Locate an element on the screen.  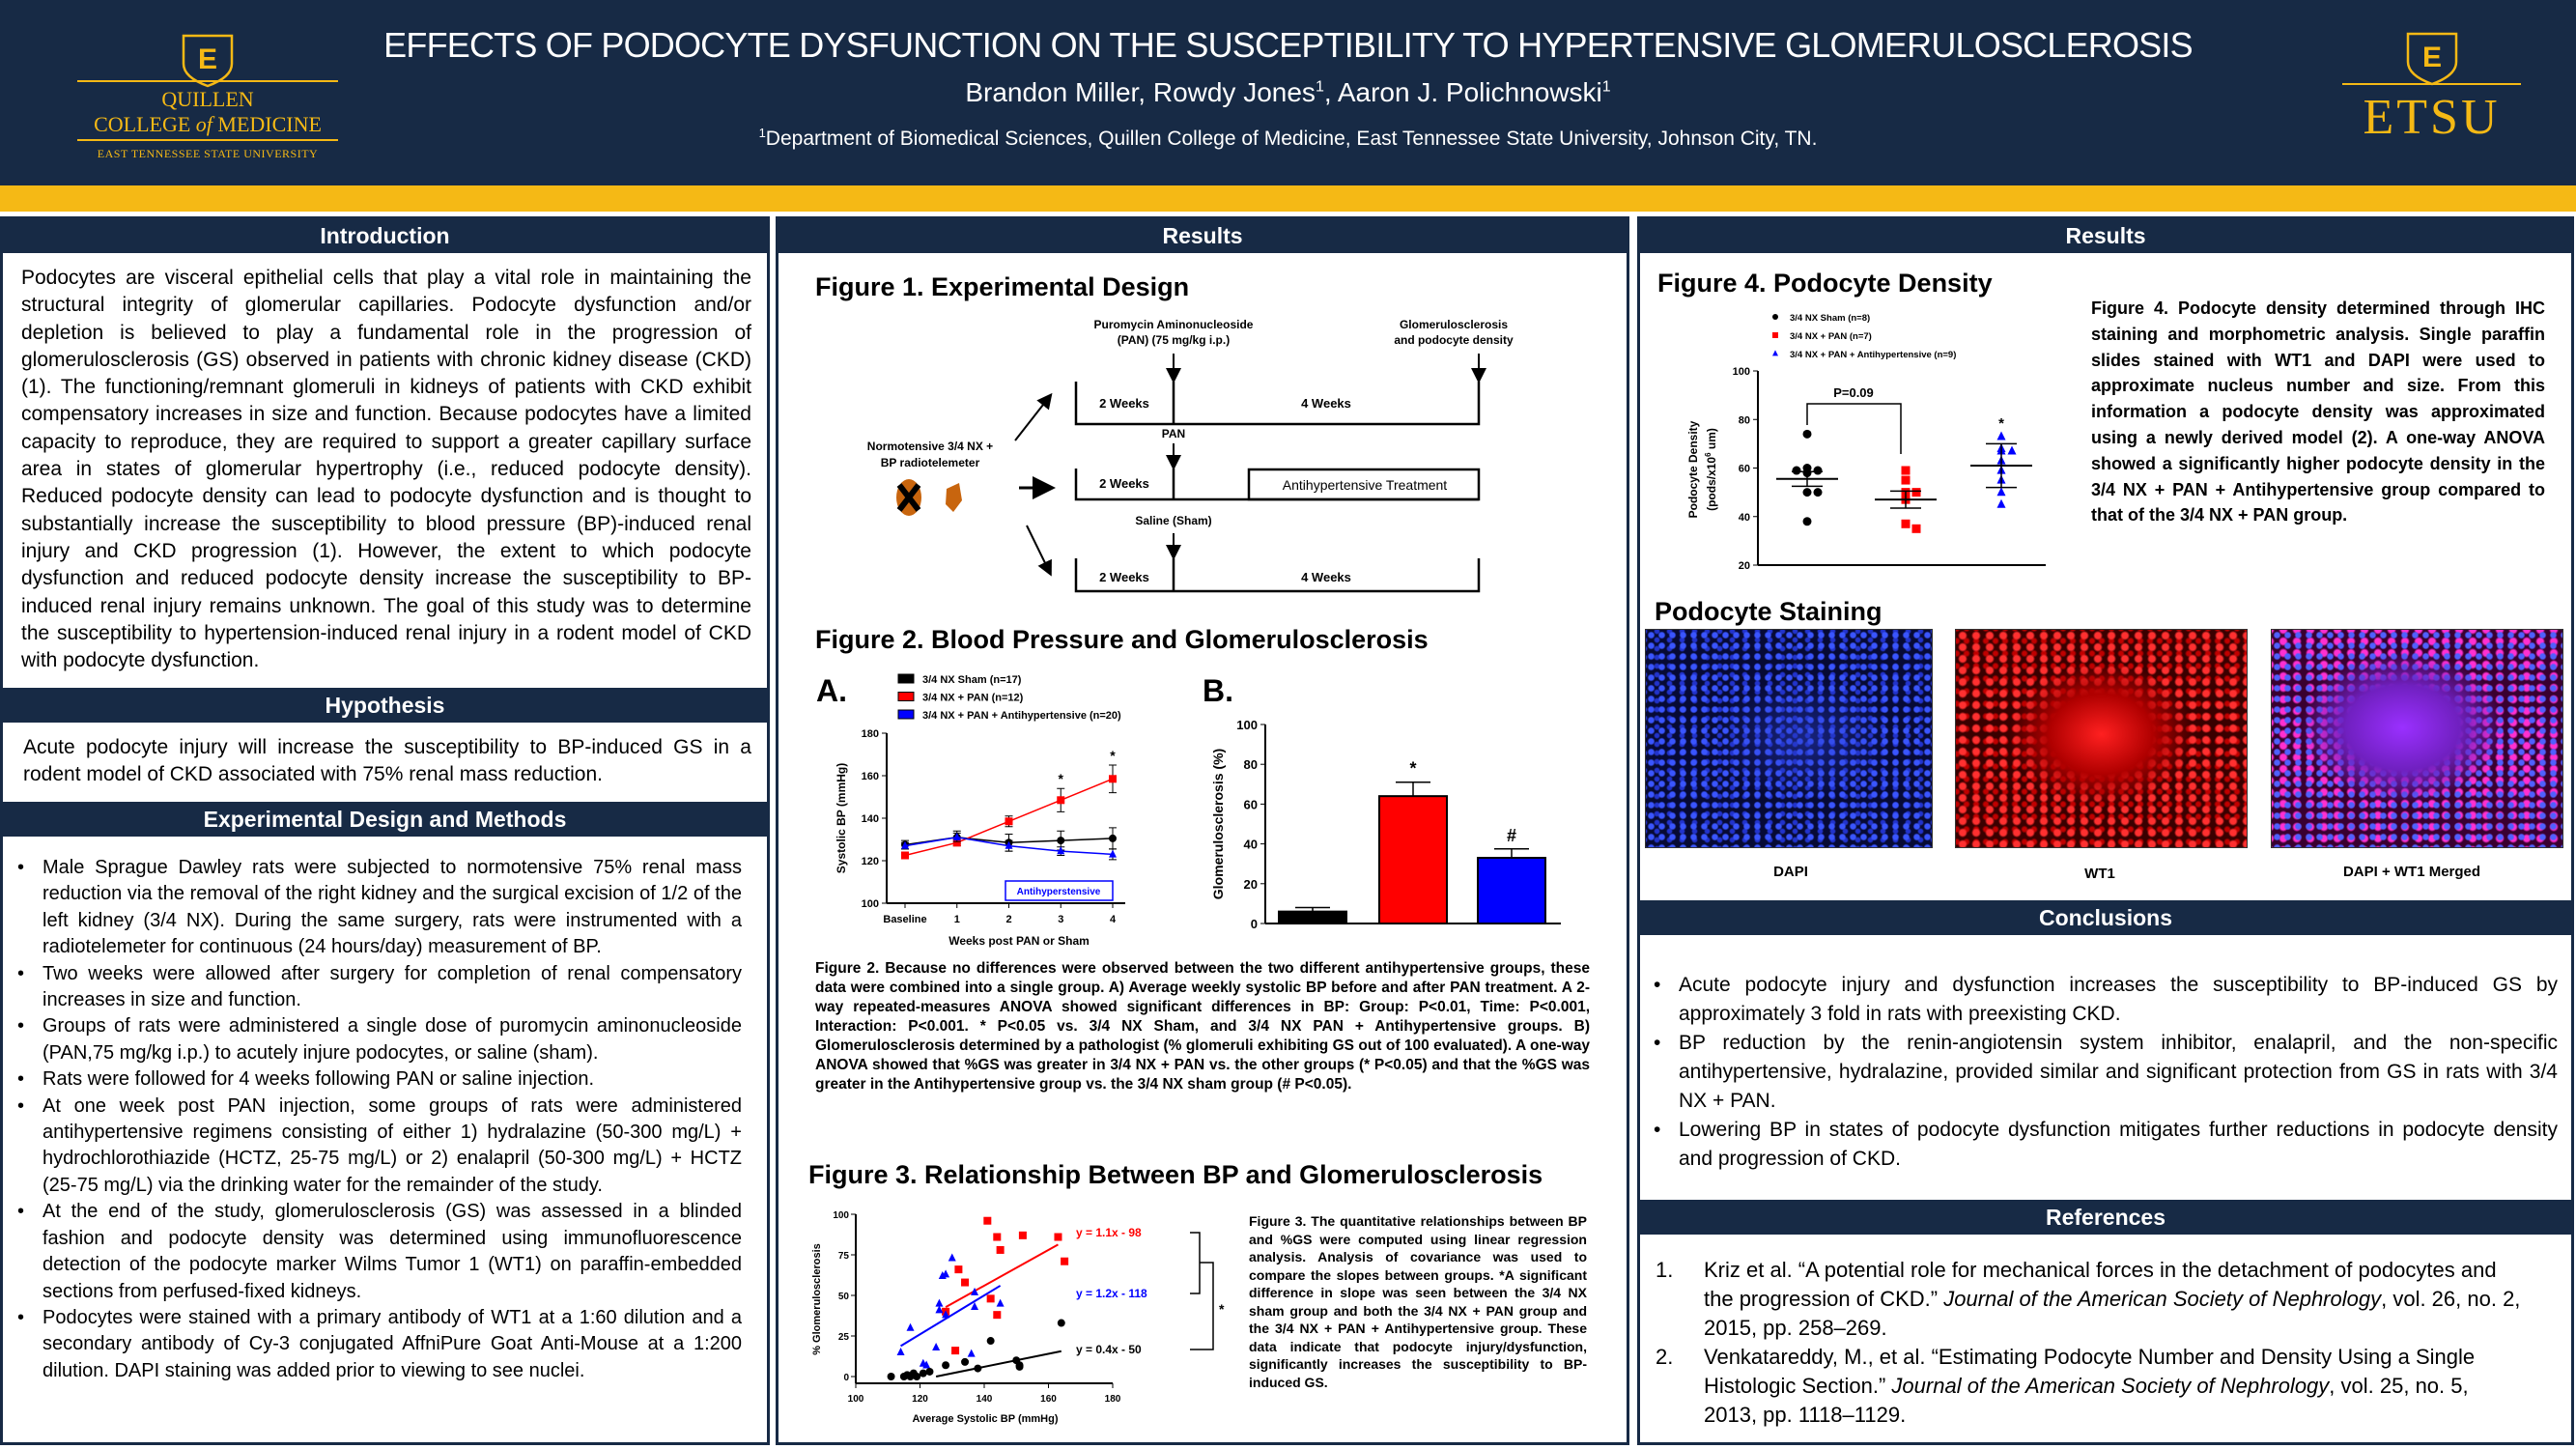
panel-a-label: A. is located at coordinates (831, 690).